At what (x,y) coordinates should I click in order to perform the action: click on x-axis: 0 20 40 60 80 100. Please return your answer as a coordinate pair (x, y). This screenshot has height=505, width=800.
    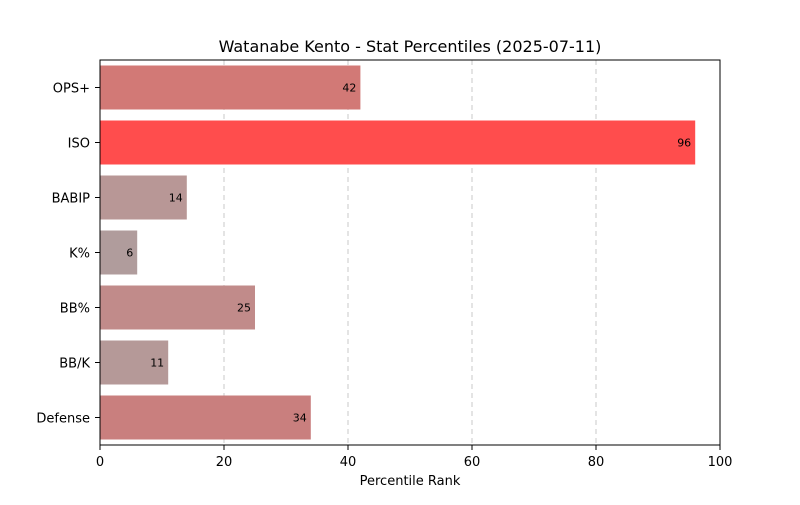
    Looking at the image, I should click on (414, 457).